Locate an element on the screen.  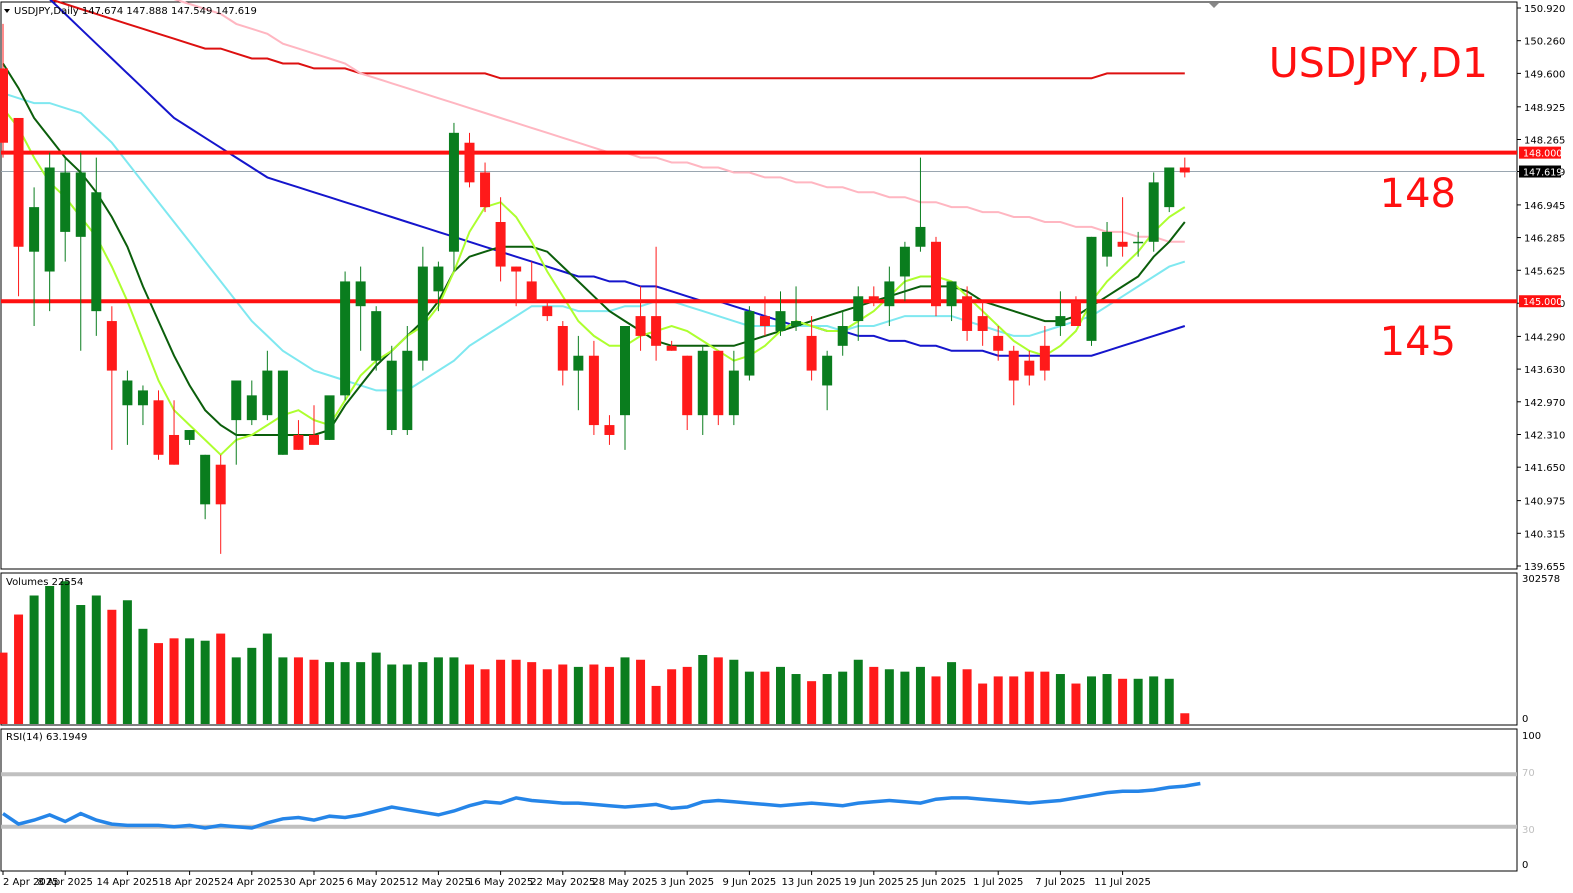
collapse-triangle-icon is located at coordinates (7, 11).